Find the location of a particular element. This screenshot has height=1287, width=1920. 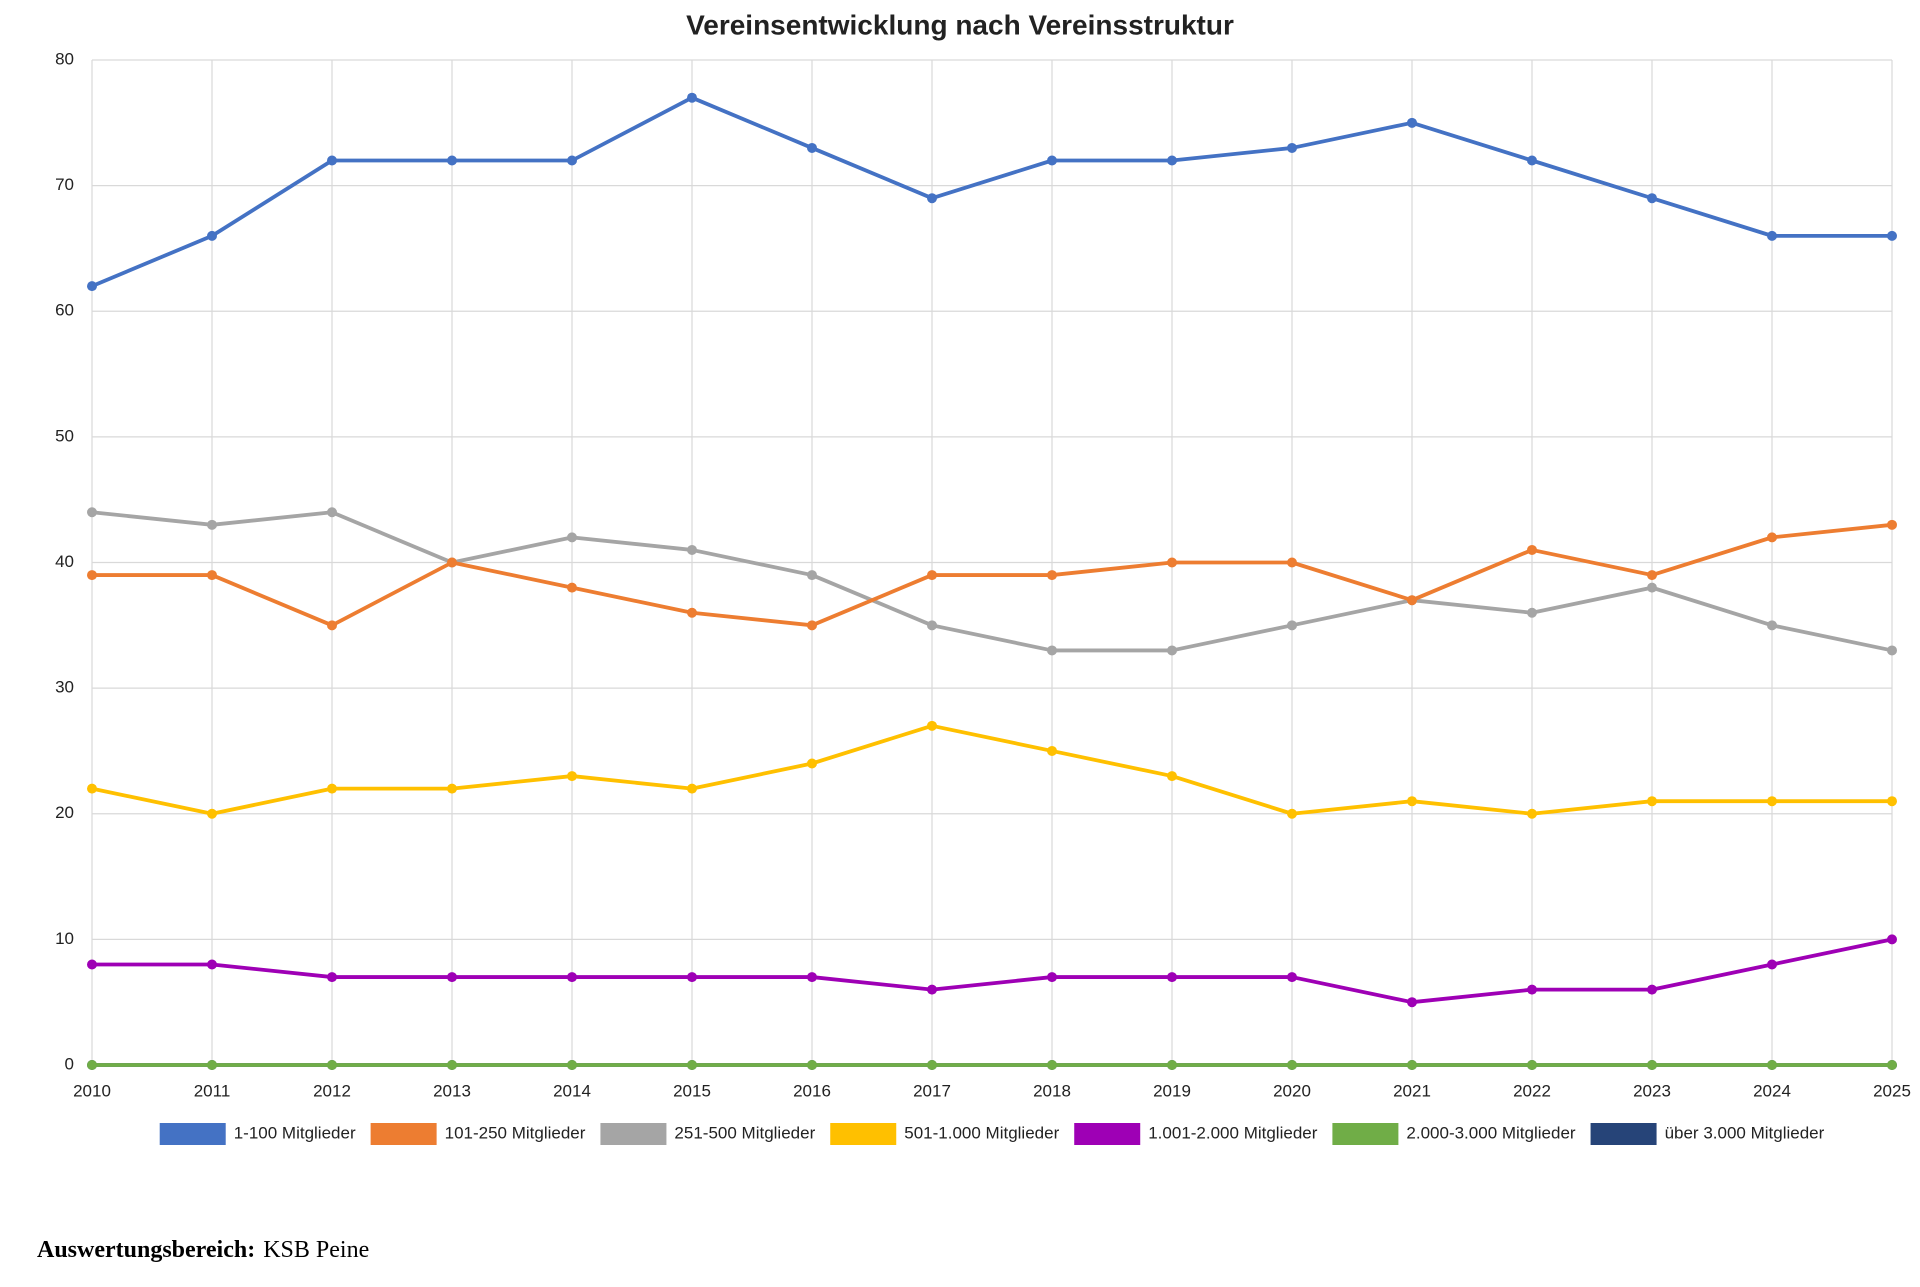

x-tick-label: 2015 is located at coordinates (692, 1090).